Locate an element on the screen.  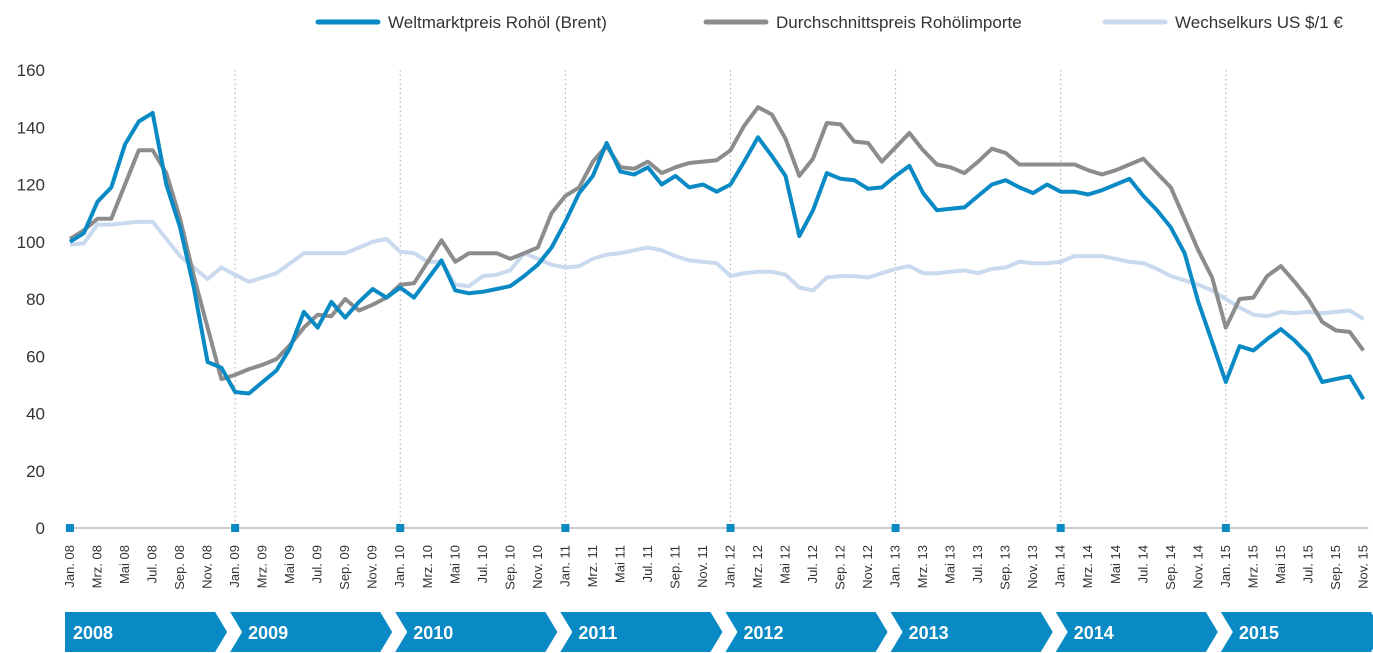
year-label: 2014 is located at coordinates (1094, 633).